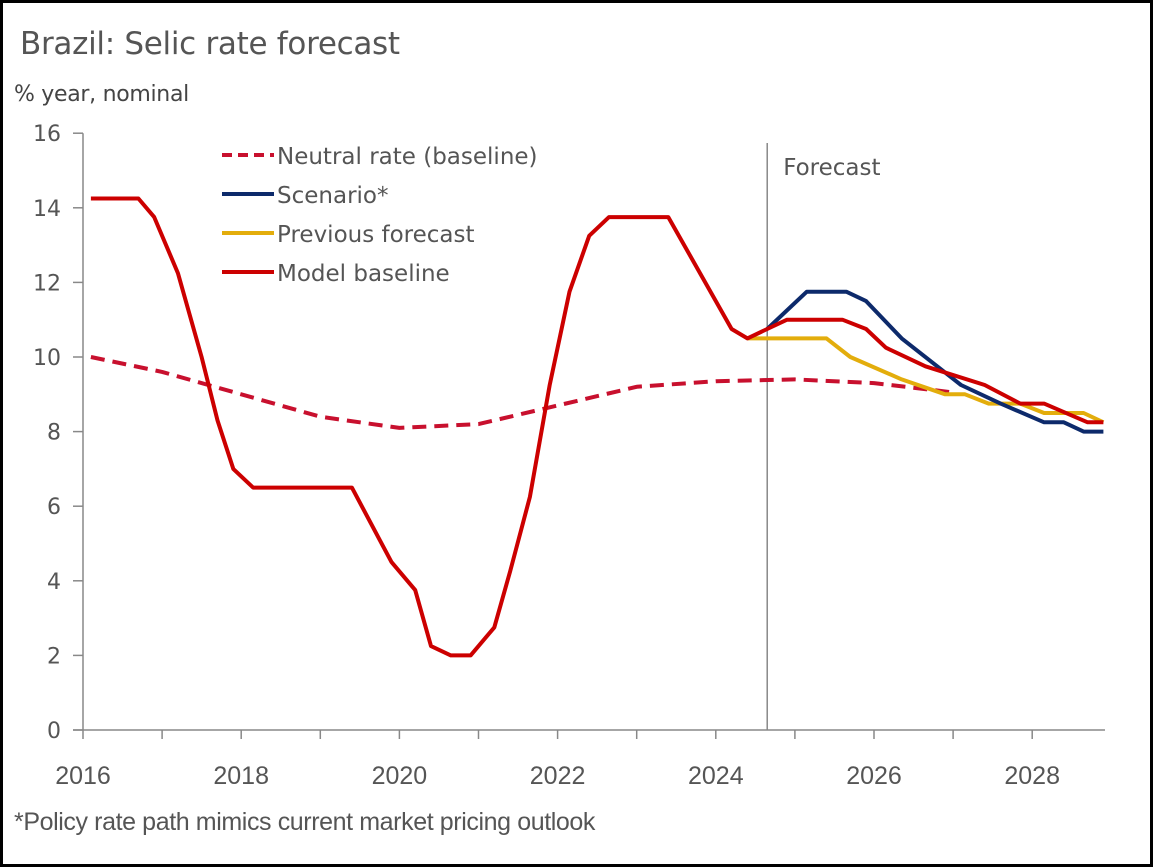 Image resolution: width=1153 pixels, height=867 pixels. What do you see at coordinates (376, 235) in the screenshot?
I see `legend-label-previous-forecast: Previous forecast` at bounding box center [376, 235].